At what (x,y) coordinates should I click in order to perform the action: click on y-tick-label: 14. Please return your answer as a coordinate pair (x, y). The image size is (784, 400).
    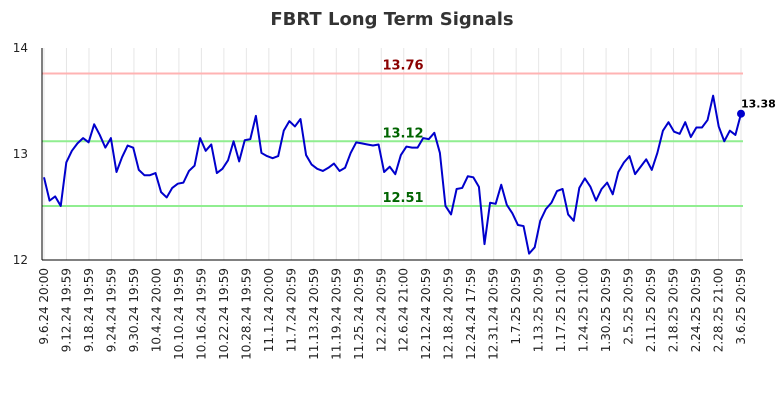
    Looking at the image, I should click on (20, 48).